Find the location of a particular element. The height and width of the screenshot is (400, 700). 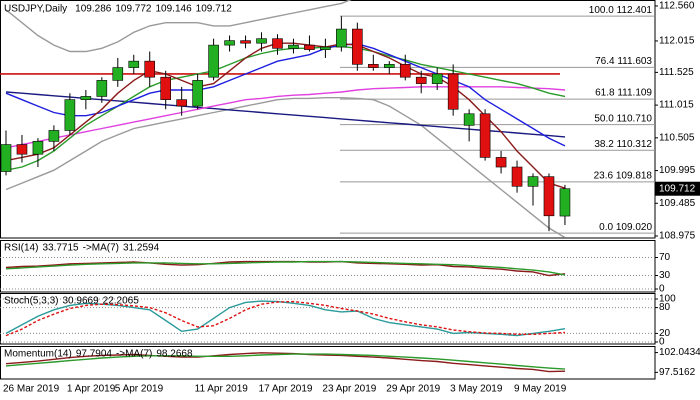

y-tick-label: 109.995 is located at coordinates (677, 170).